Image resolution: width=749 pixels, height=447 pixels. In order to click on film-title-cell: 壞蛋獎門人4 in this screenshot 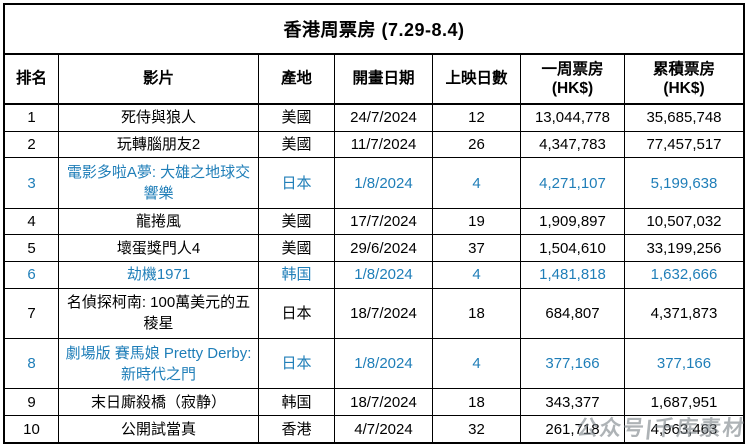, I will do `click(158, 248)`.